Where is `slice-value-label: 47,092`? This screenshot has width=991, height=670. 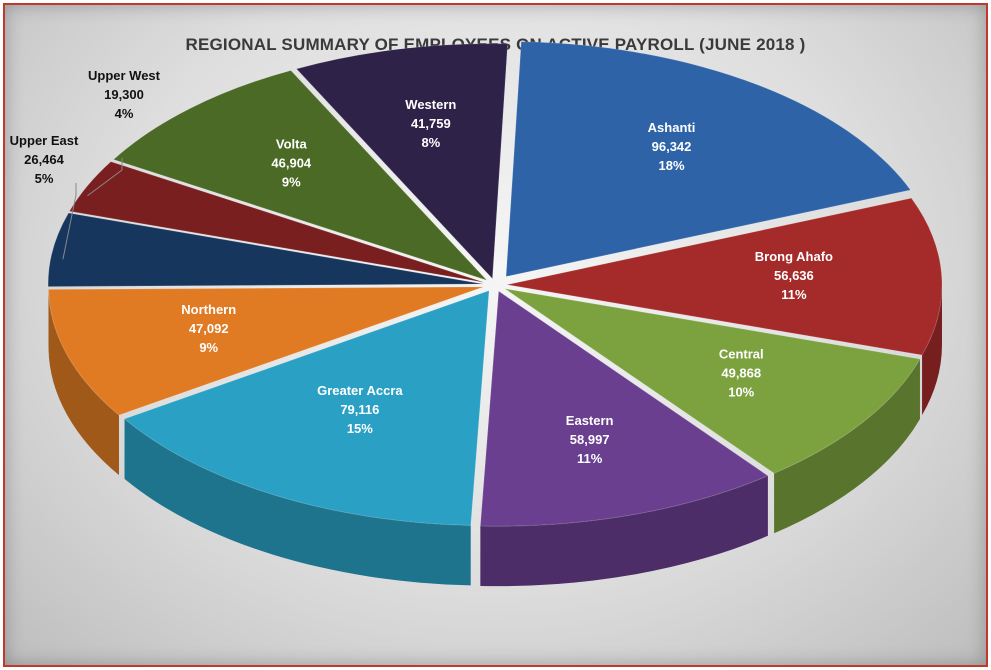 slice-value-label: 47,092 is located at coordinates (209, 328).